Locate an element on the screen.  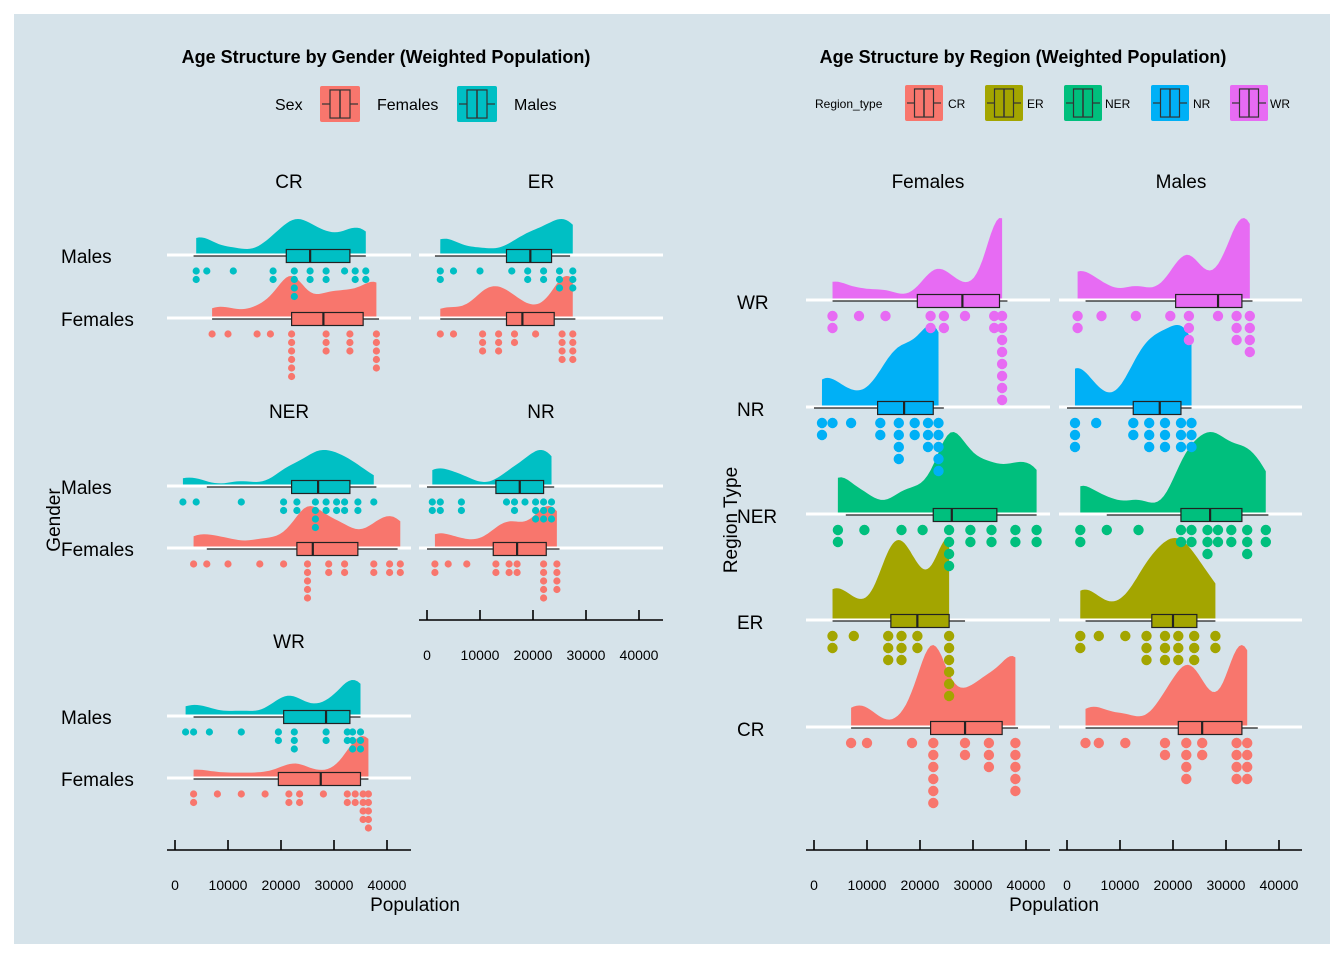
series-nr is located at coordinates (928, 401).